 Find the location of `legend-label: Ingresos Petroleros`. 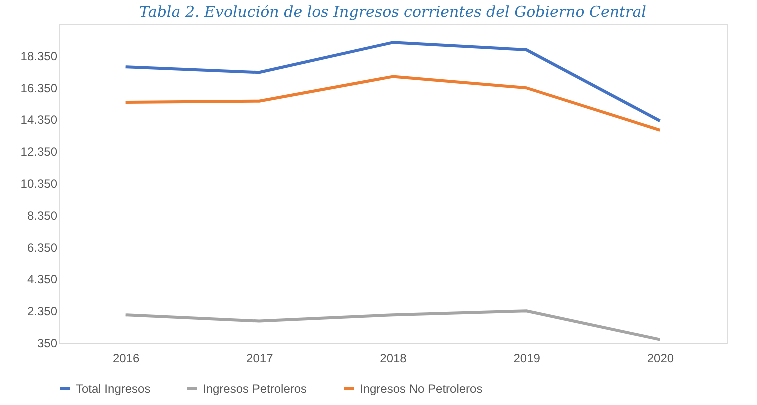

legend-label: Ingresos Petroleros is located at coordinates (255, 389).